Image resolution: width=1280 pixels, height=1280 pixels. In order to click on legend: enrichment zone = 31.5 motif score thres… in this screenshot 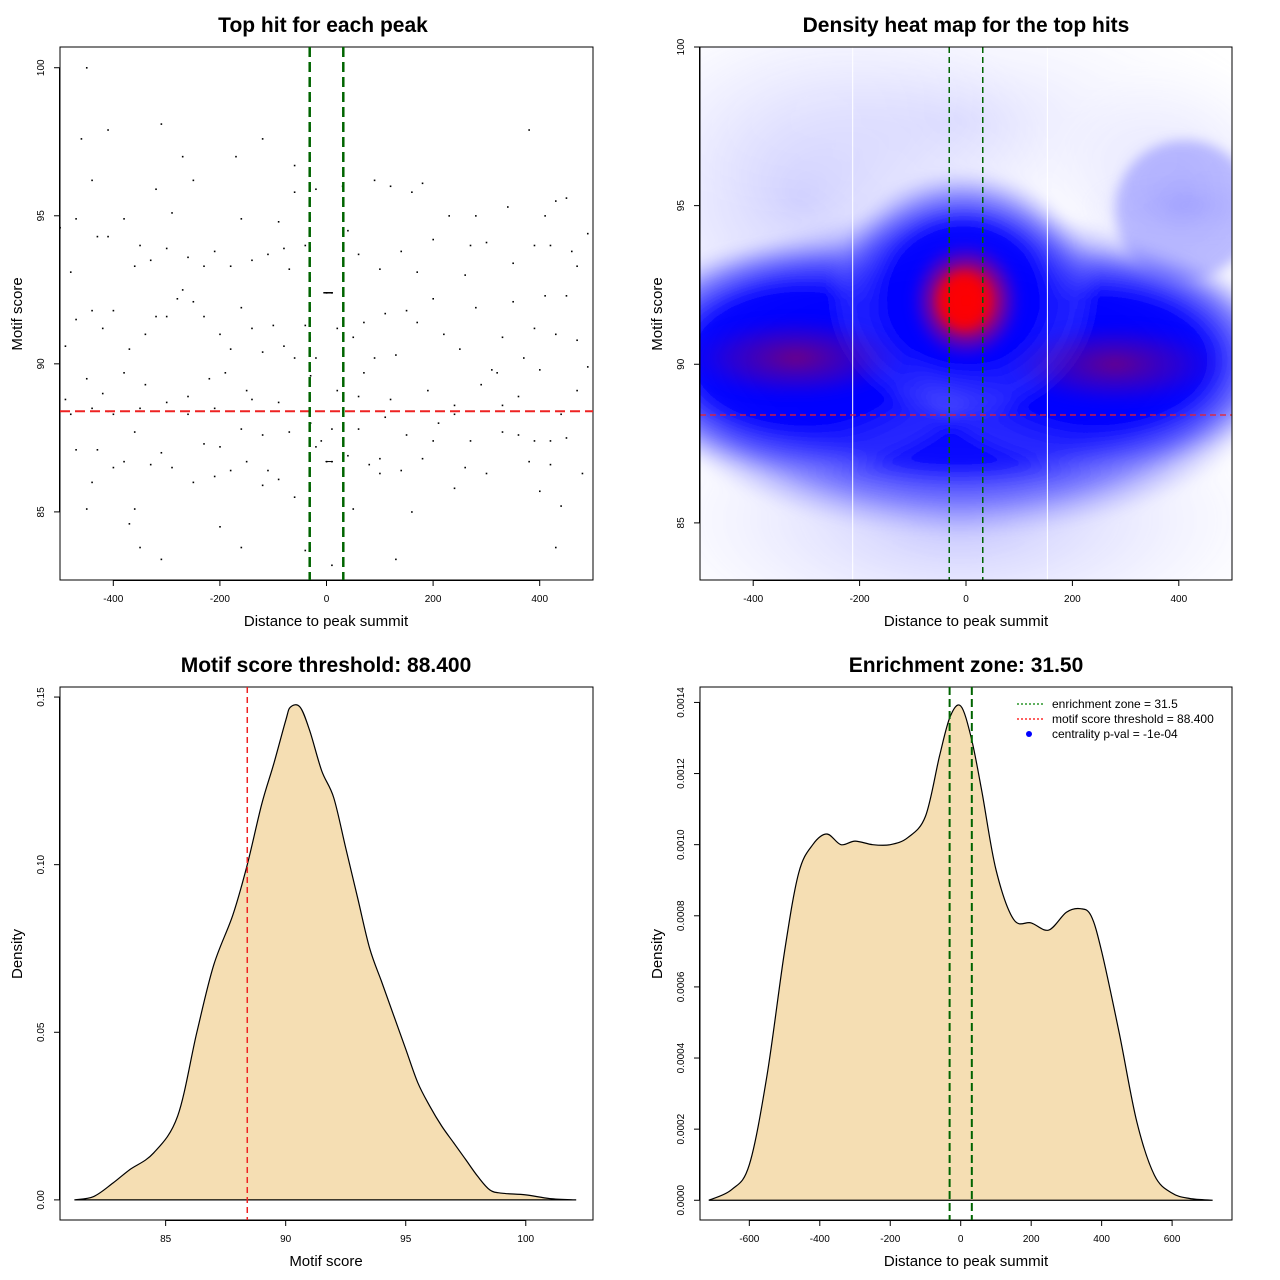, I will do `click(1115, 719)`.